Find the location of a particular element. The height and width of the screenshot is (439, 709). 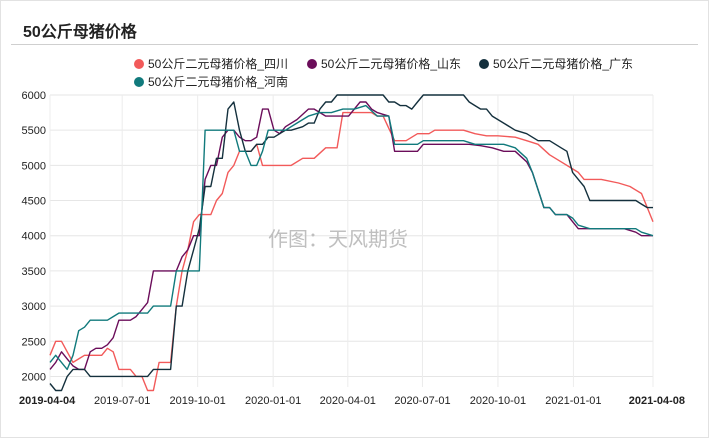

legend-item: 50公斤二元母猪价格_河南 is located at coordinates (211, 81).